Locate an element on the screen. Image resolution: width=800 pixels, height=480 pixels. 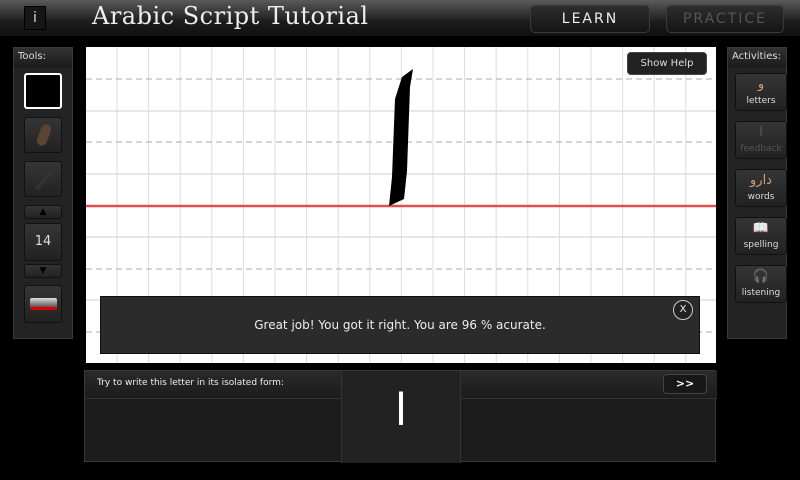
activity-listening: 🎧 listening is located at coordinates (761, 284).